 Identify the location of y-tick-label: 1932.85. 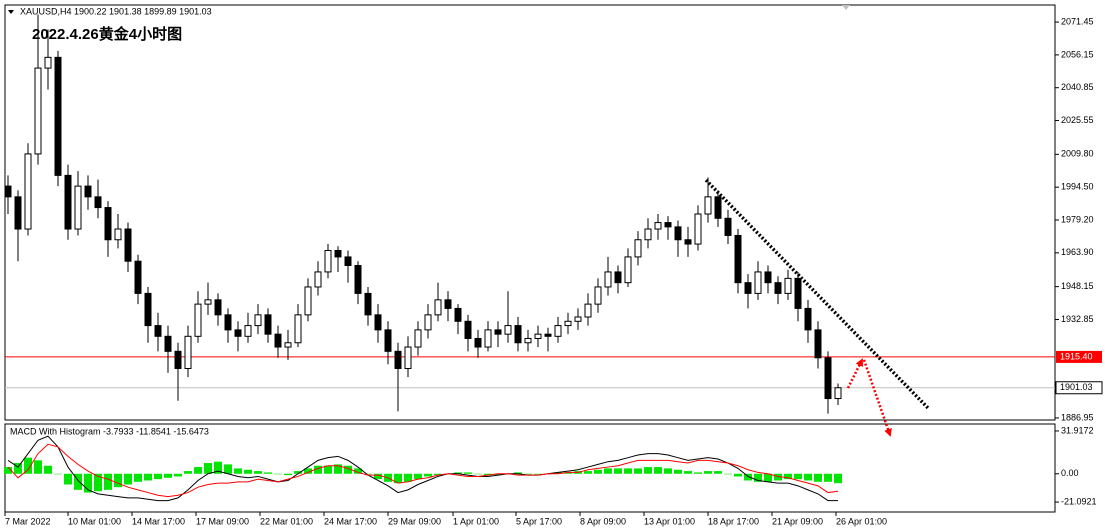
(1077, 319).